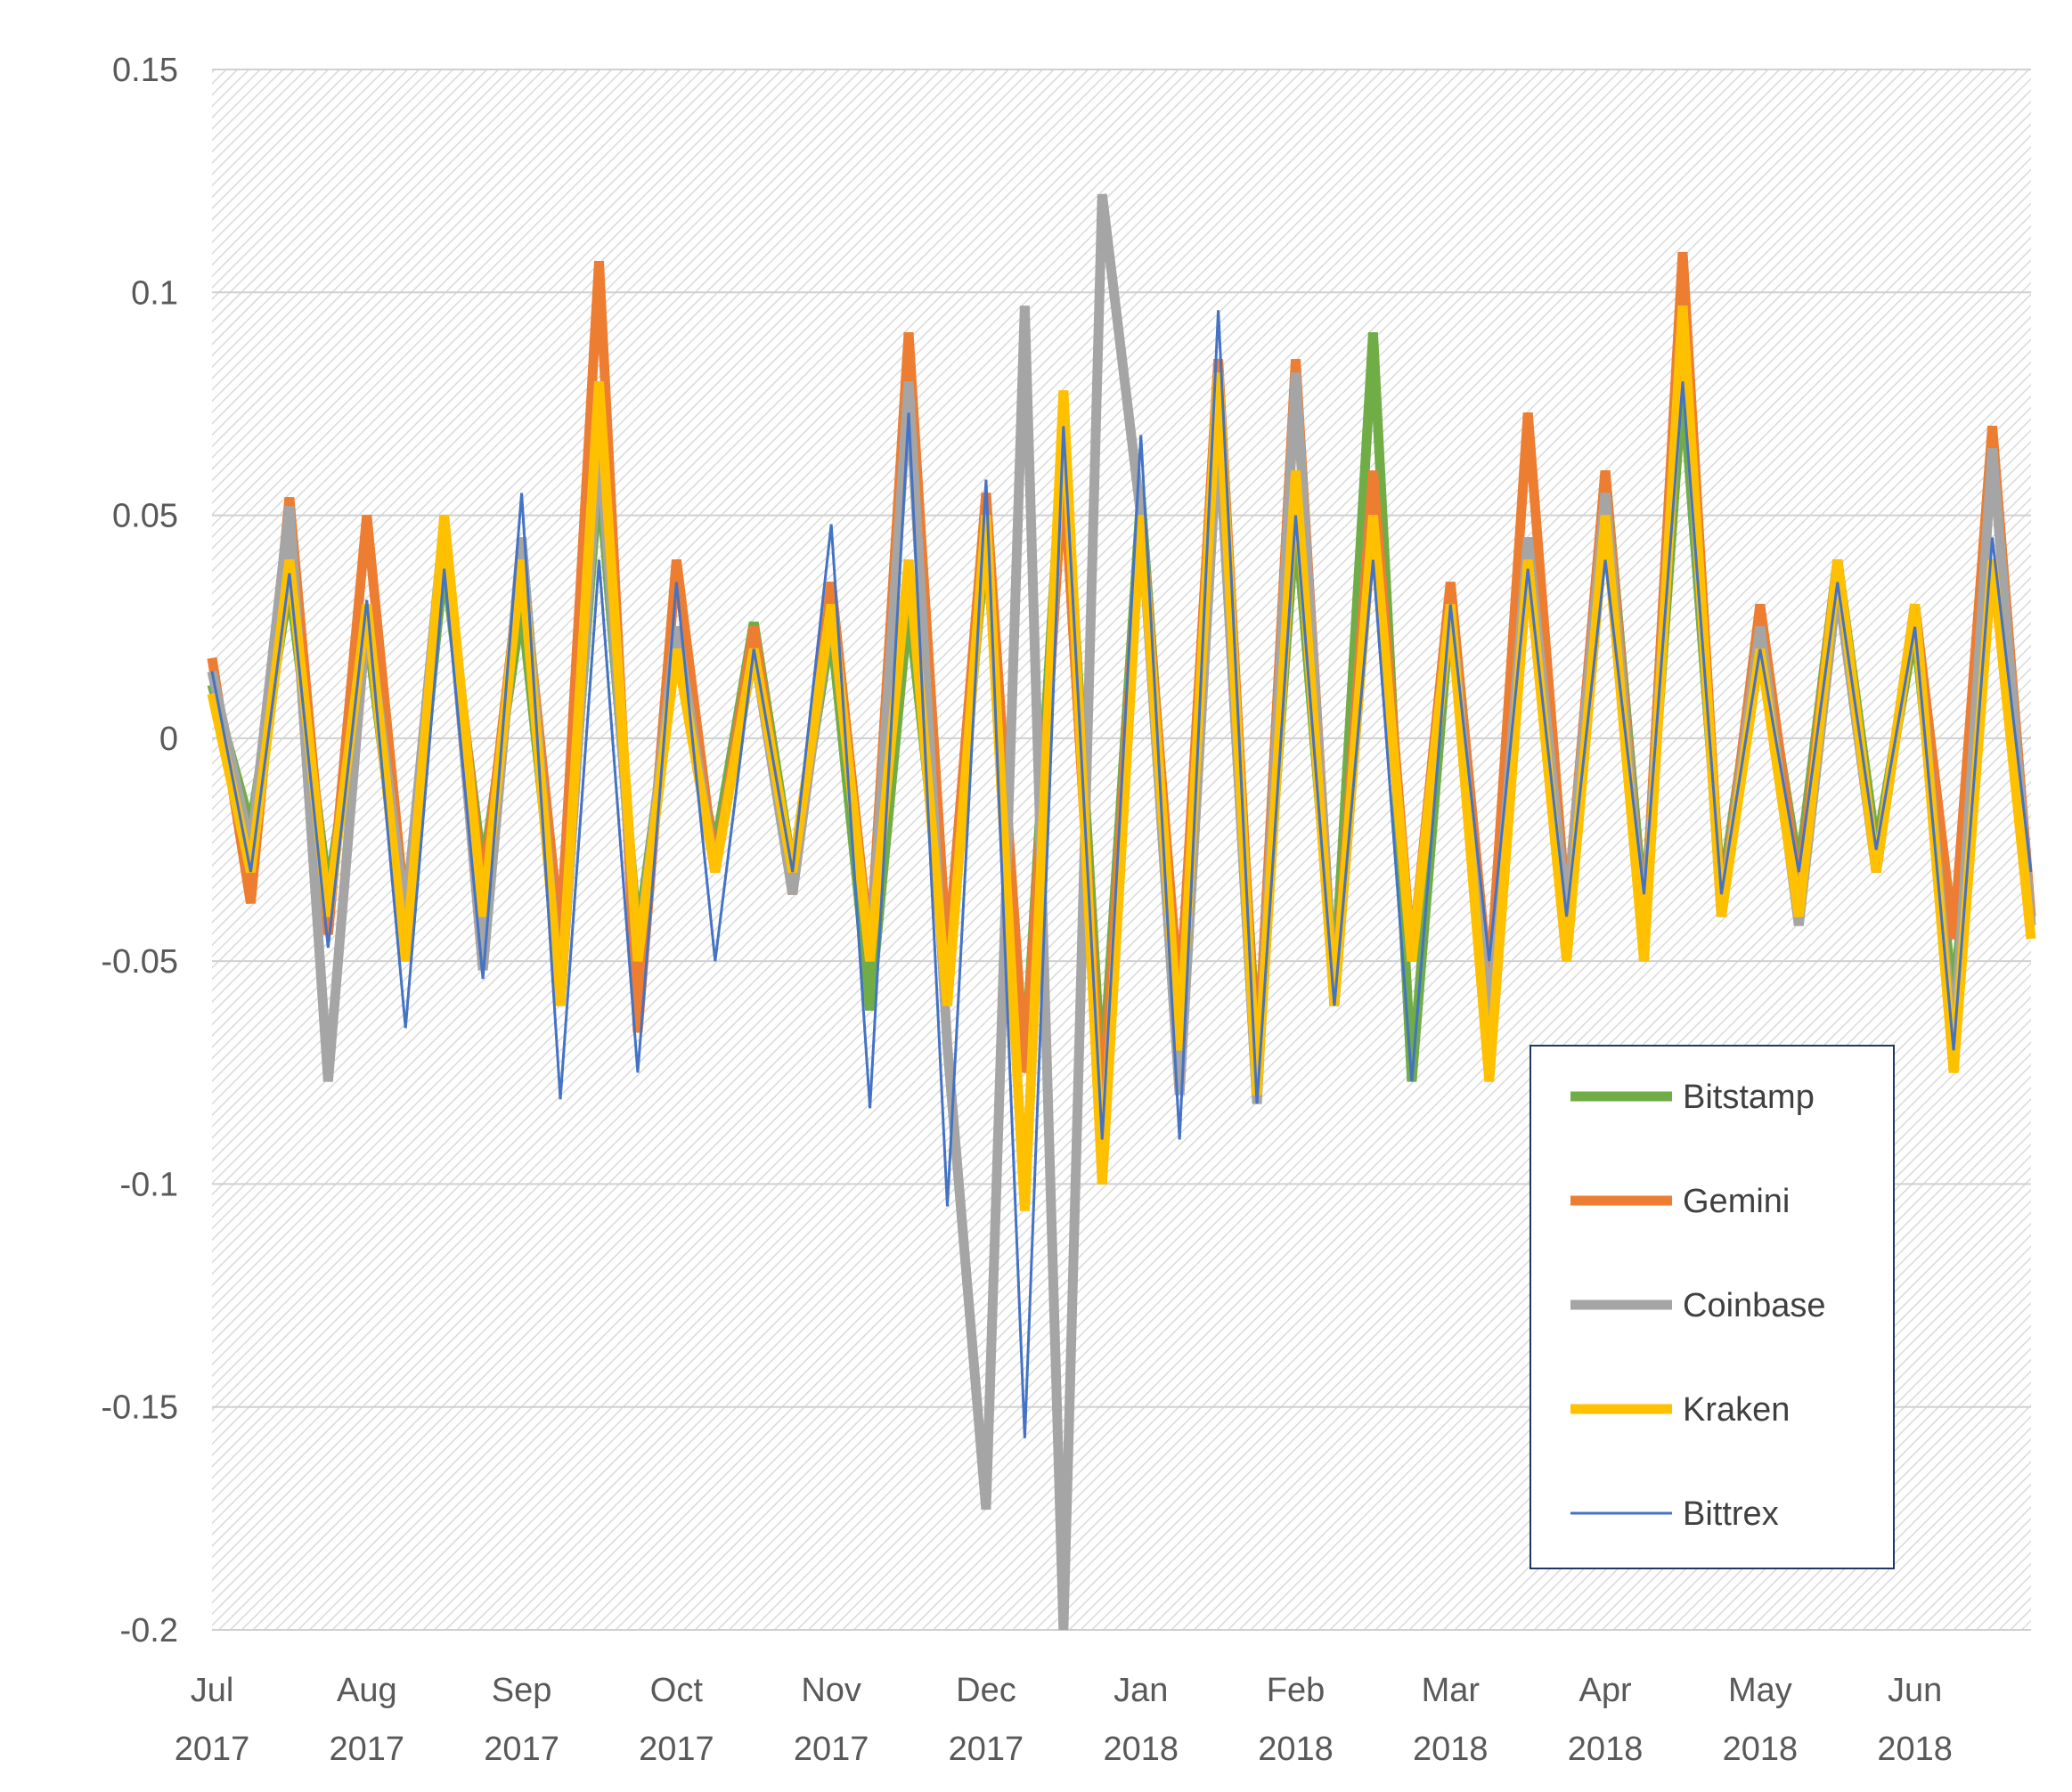  What do you see at coordinates (1606, 1720) in the screenshot?
I see `x-tick-label: Apr 2018` at bounding box center [1606, 1720].